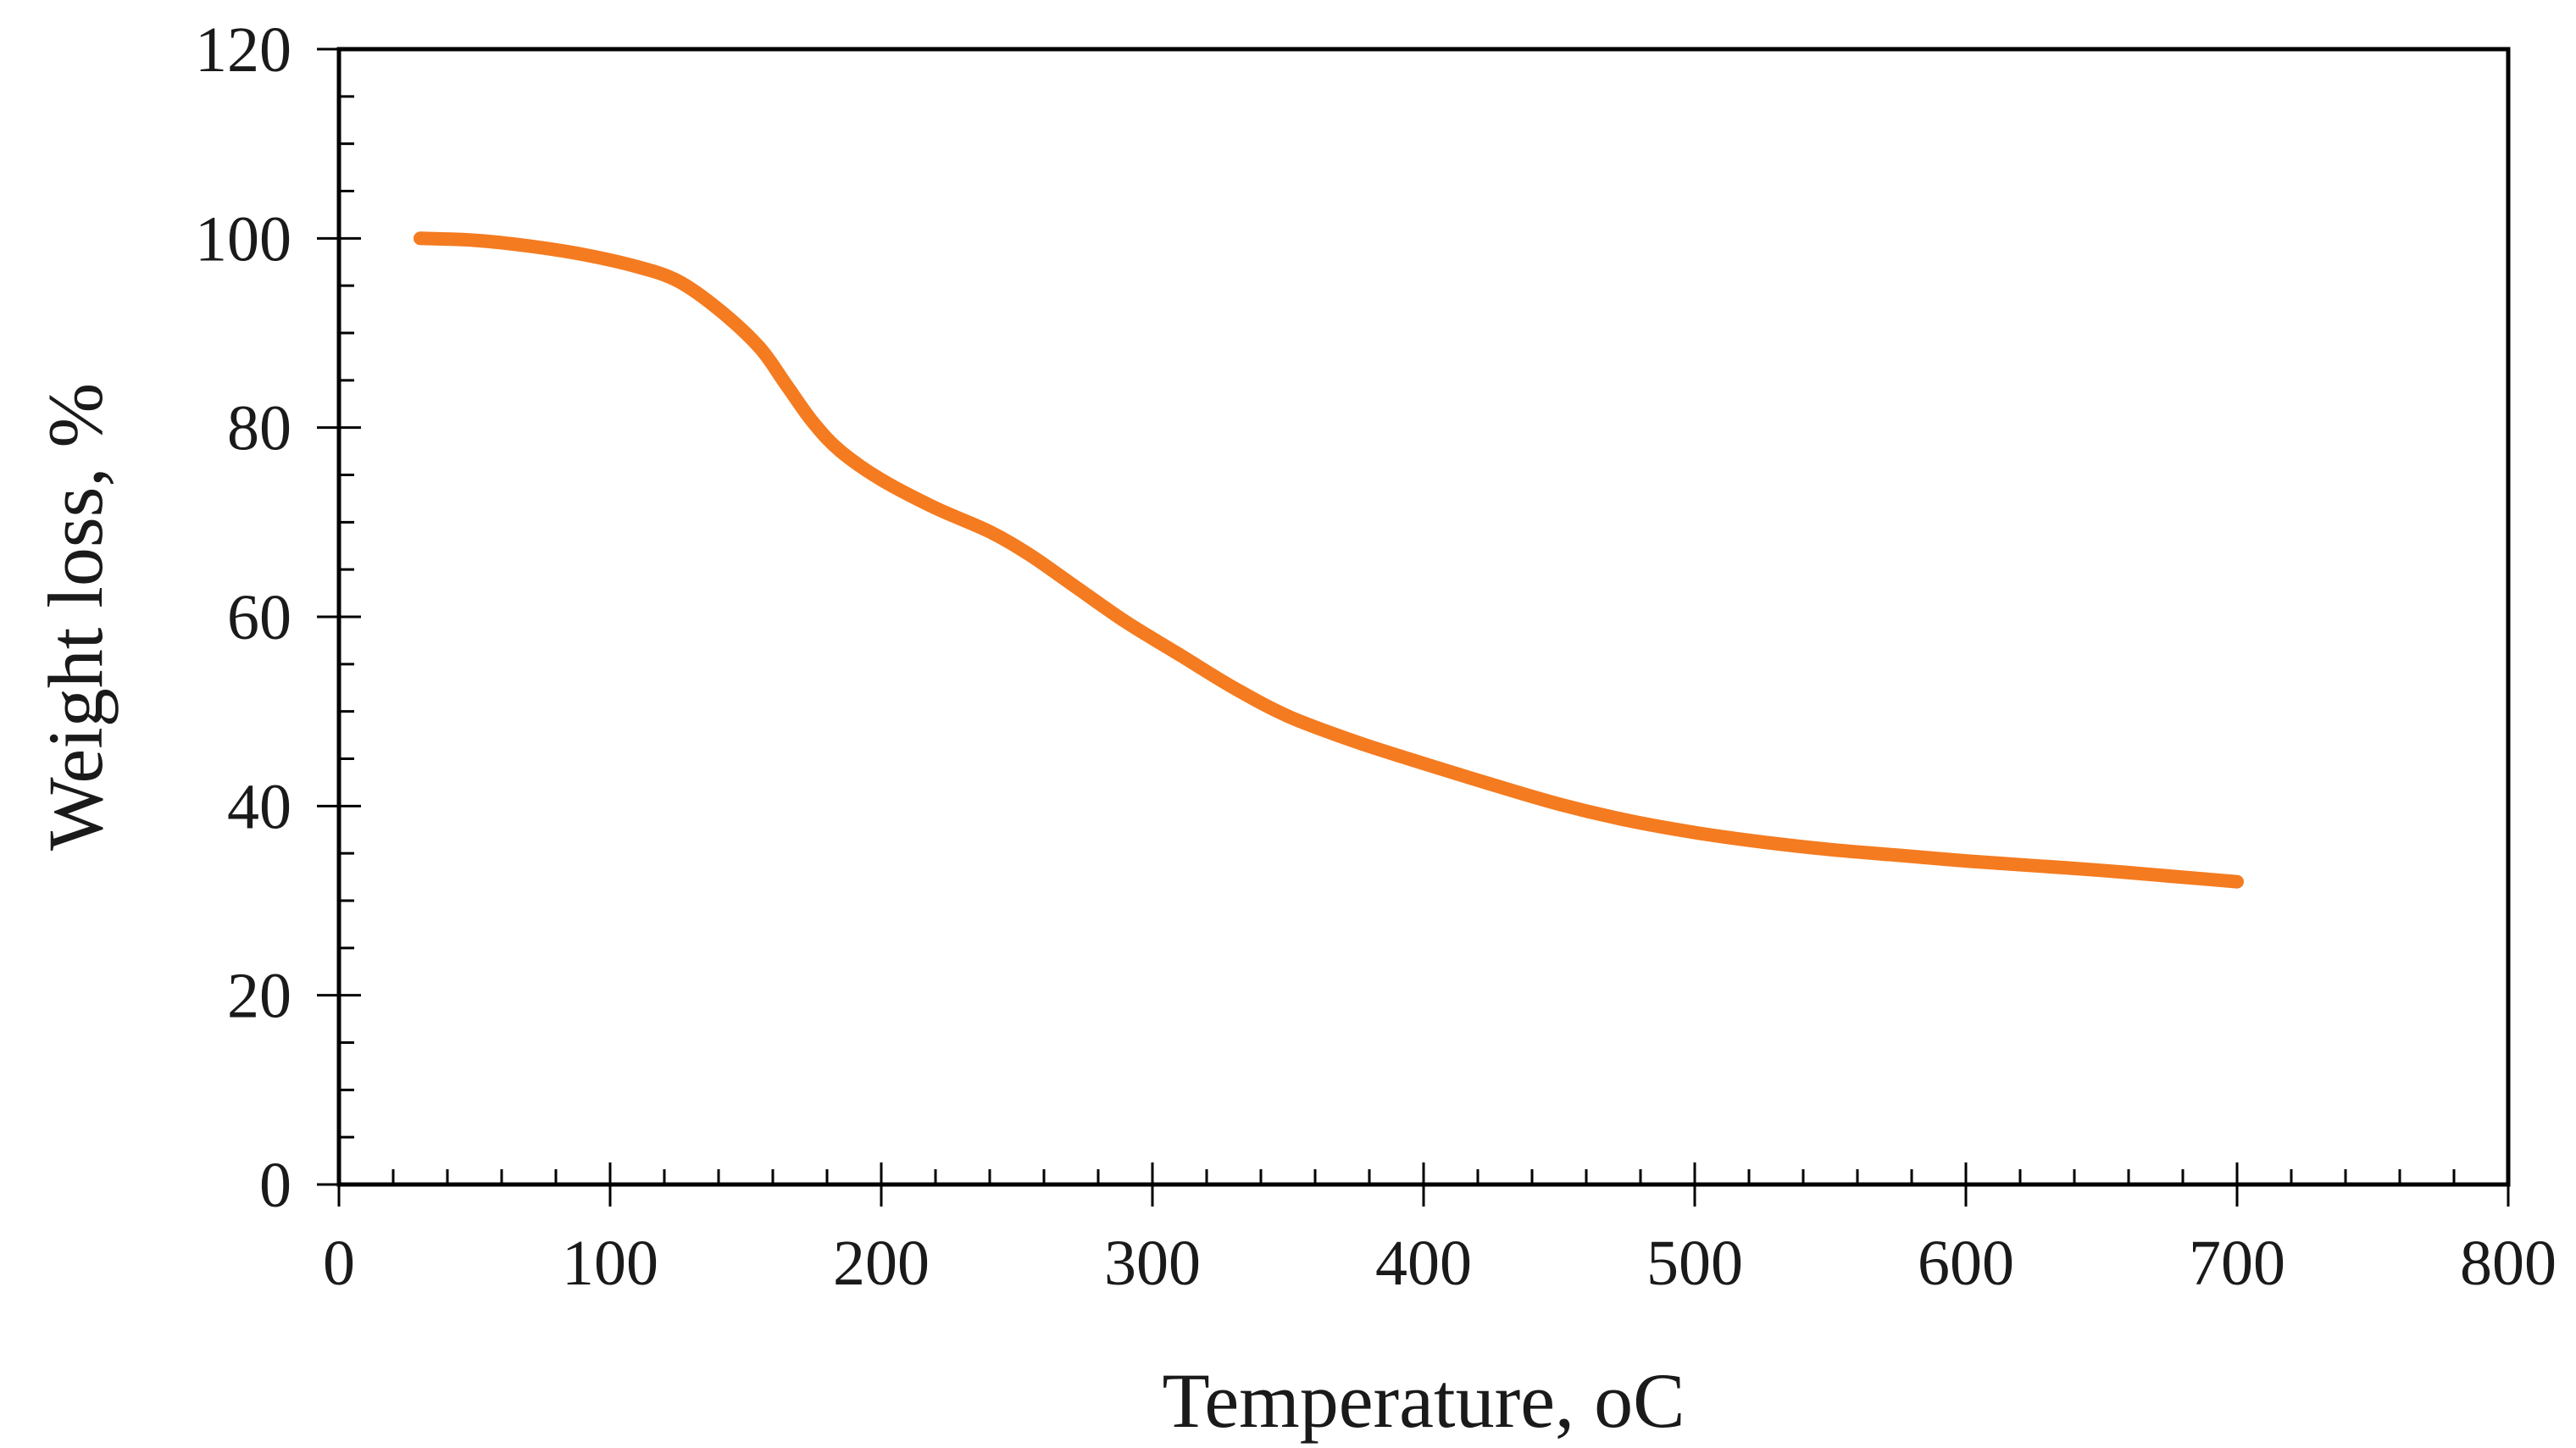 The height and width of the screenshot is (1448, 2576). Describe the element at coordinates (2508, 1263) in the screenshot. I see `x-tick-label: 800` at that location.